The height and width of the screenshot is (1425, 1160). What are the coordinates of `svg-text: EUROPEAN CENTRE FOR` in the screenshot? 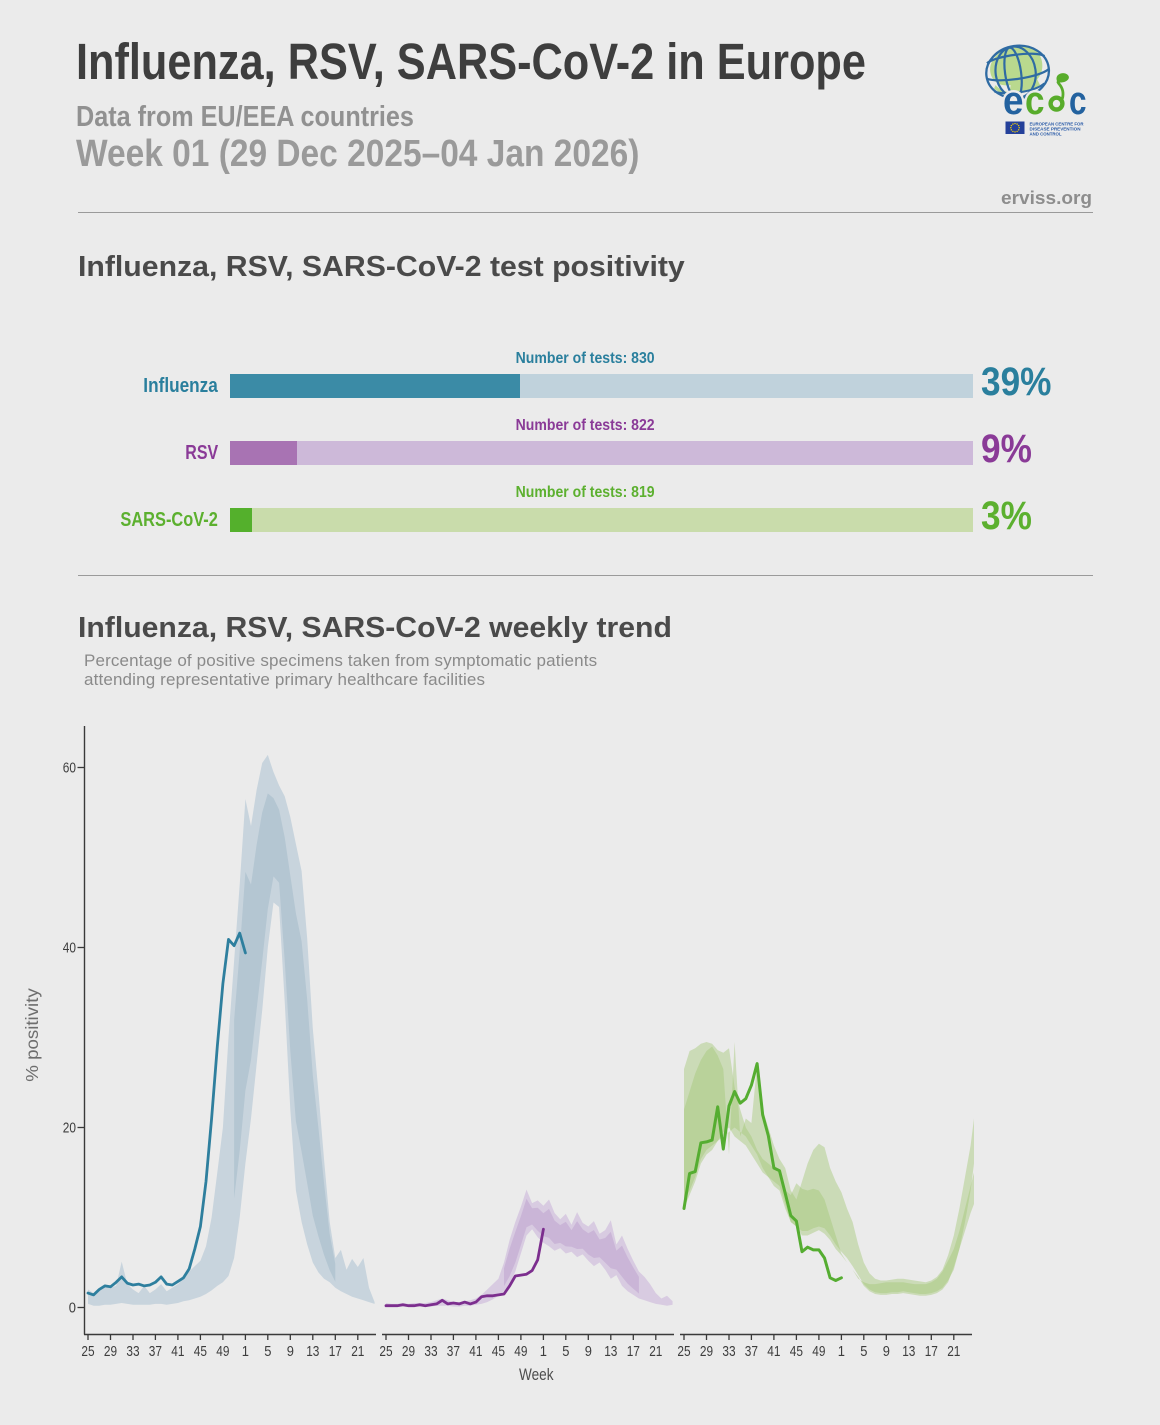 It's located at (1057, 125).